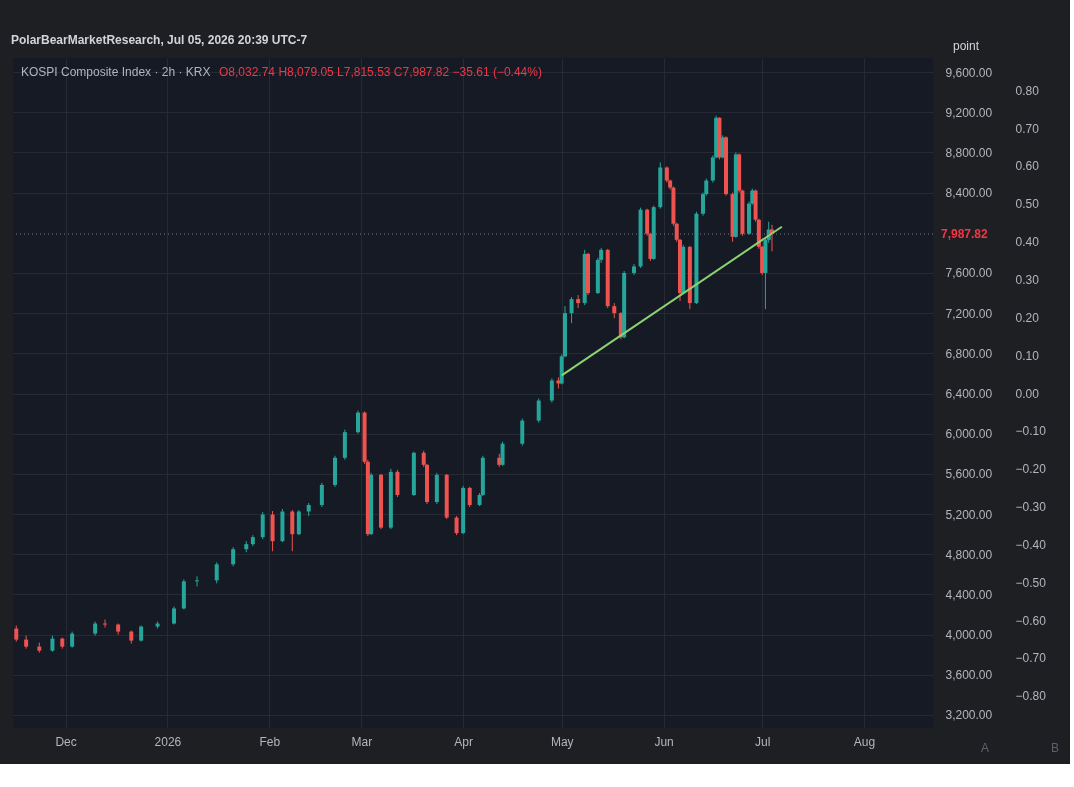  Describe the element at coordinates (1027, 204) in the screenshot. I see `y2-tick-label: 0.50` at that location.